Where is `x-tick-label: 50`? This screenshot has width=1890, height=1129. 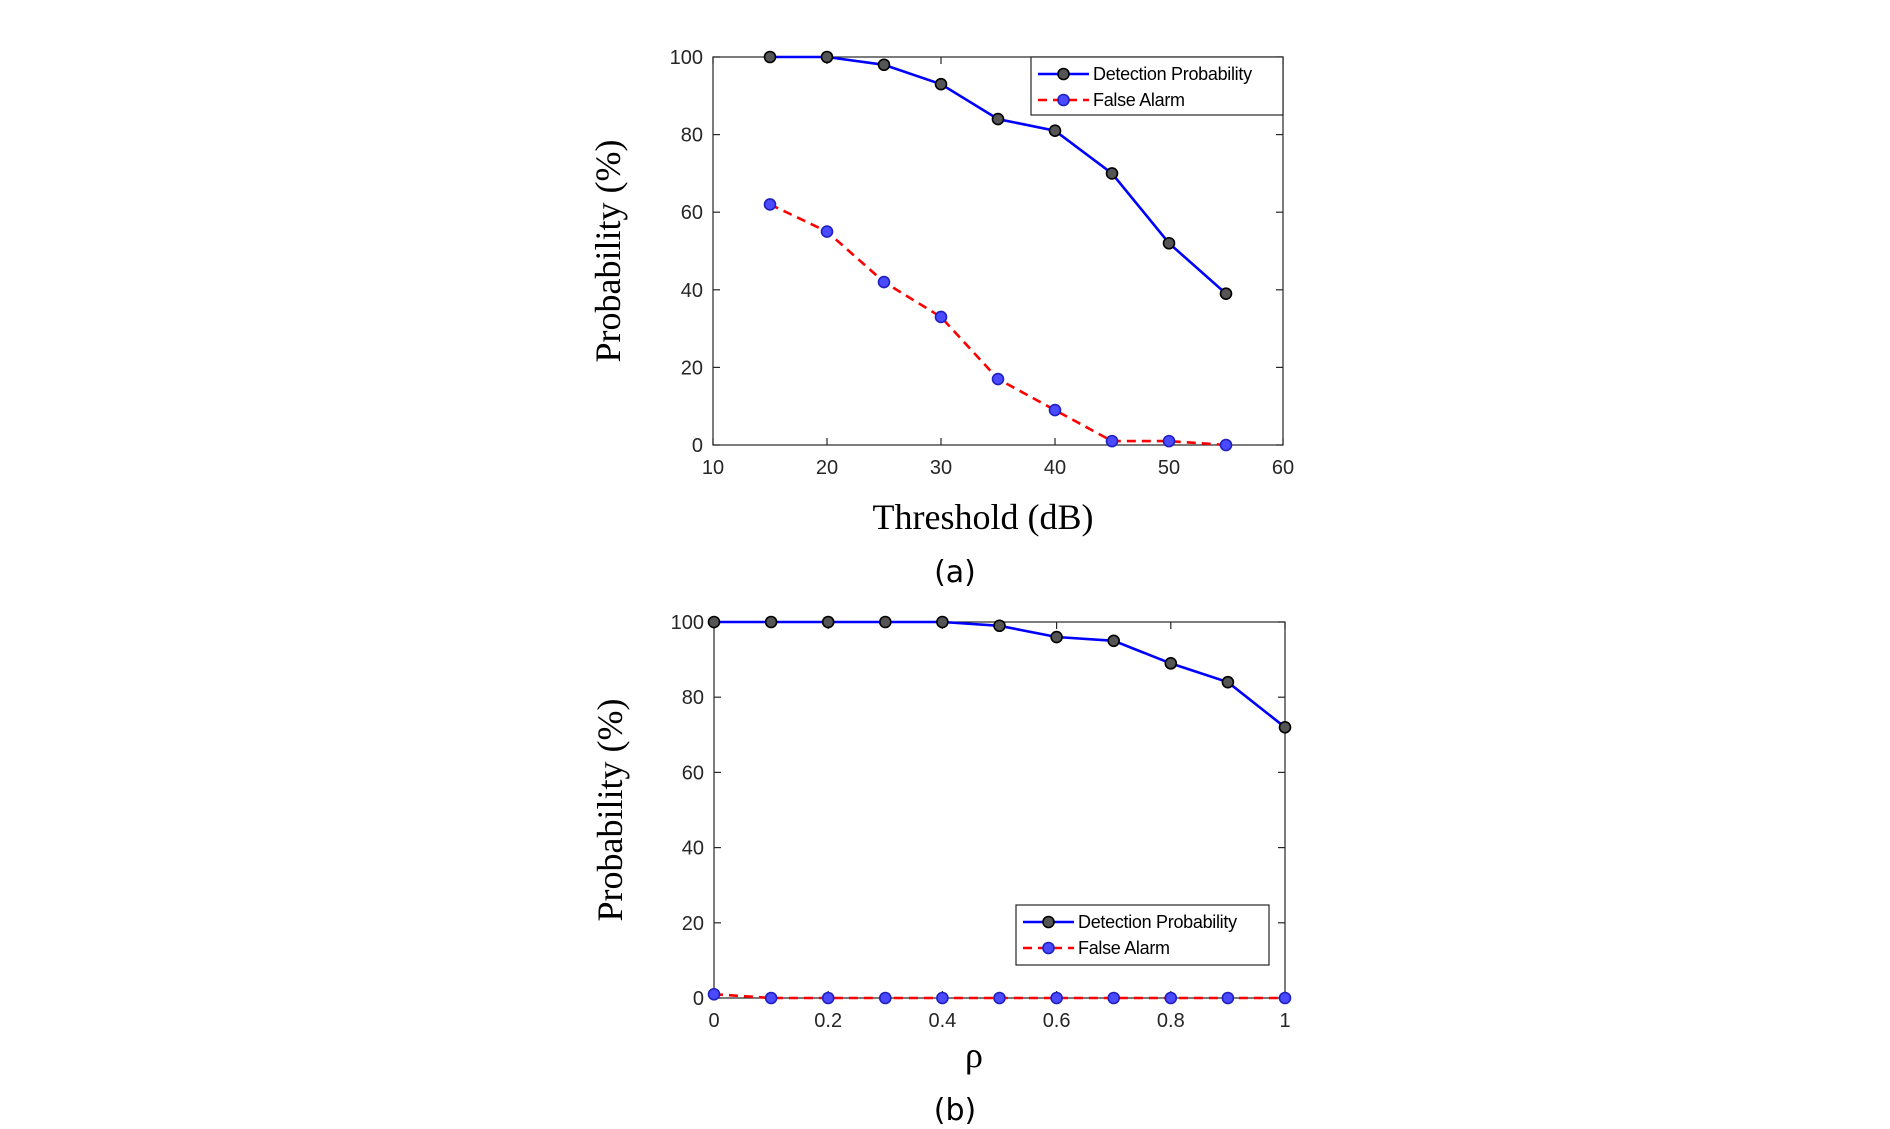 x-tick-label: 50 is located at coordinates (1169, 468).